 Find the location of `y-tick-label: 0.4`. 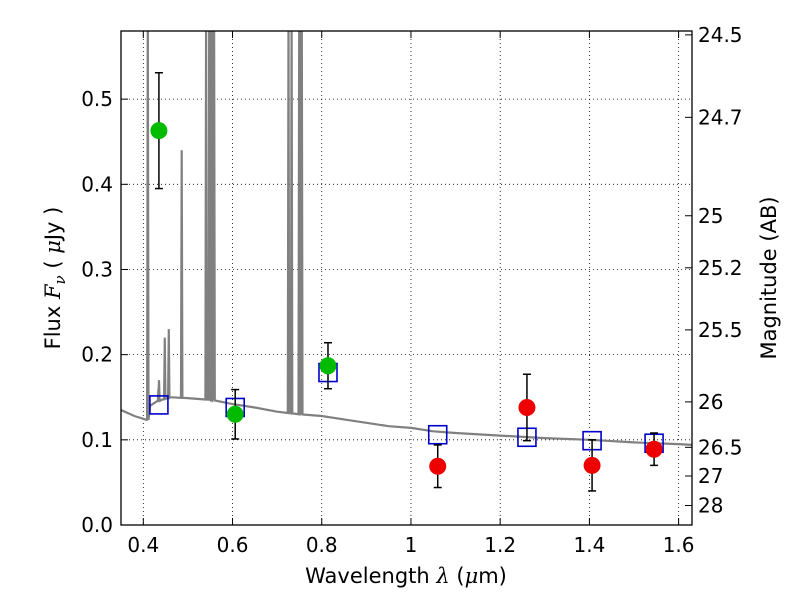

y-tick-label: 0.4 is located at coordinates (97, 184).